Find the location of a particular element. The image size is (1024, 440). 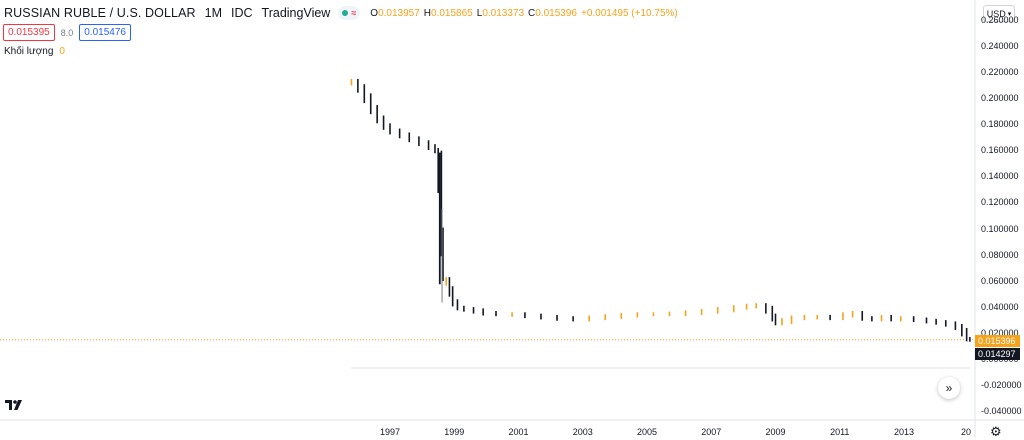

high-value: 0.015865 is located at coordinates (452, 13).